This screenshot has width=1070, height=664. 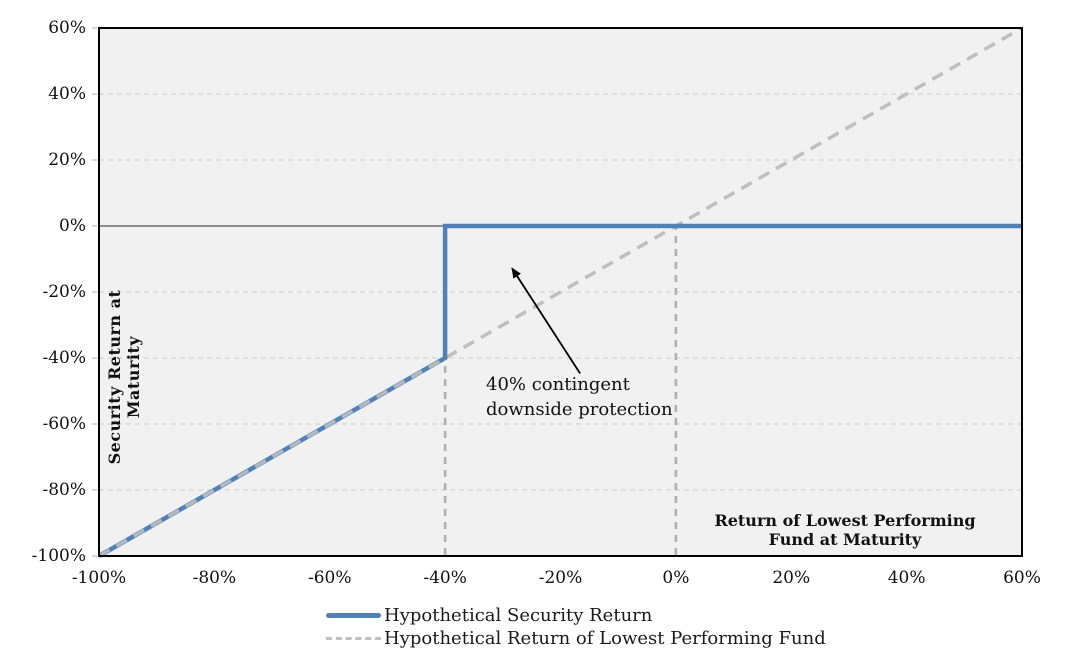 I want to click on x-axis-tick-label: 40%, so click(x=906, y=578).